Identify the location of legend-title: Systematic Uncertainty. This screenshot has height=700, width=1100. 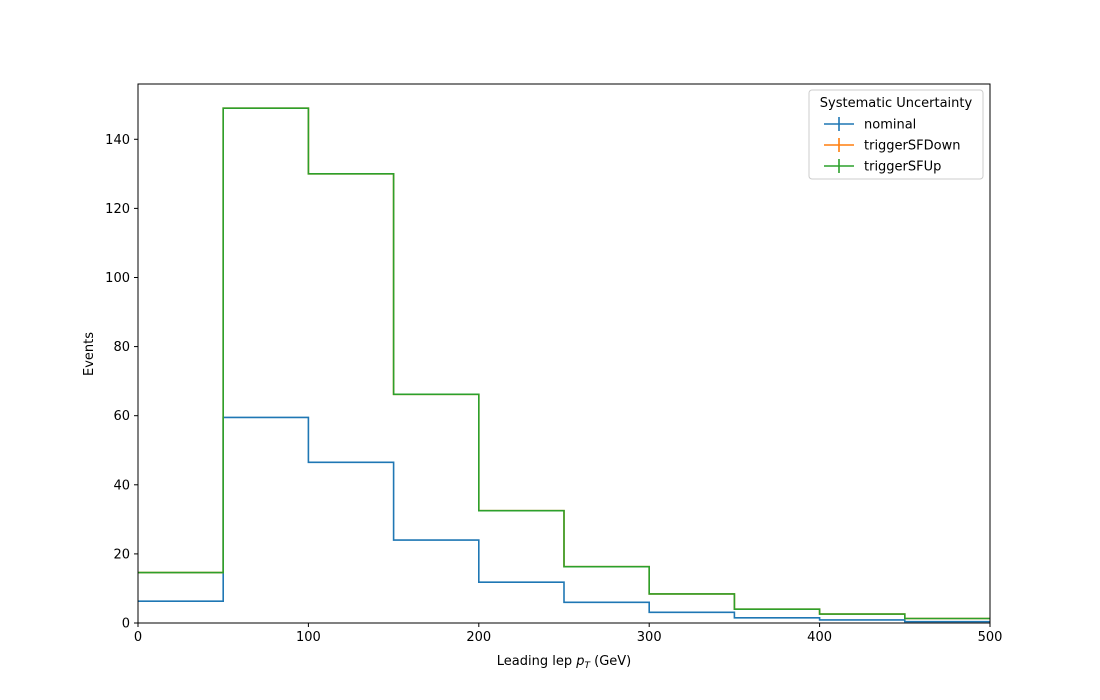
(896, 103).